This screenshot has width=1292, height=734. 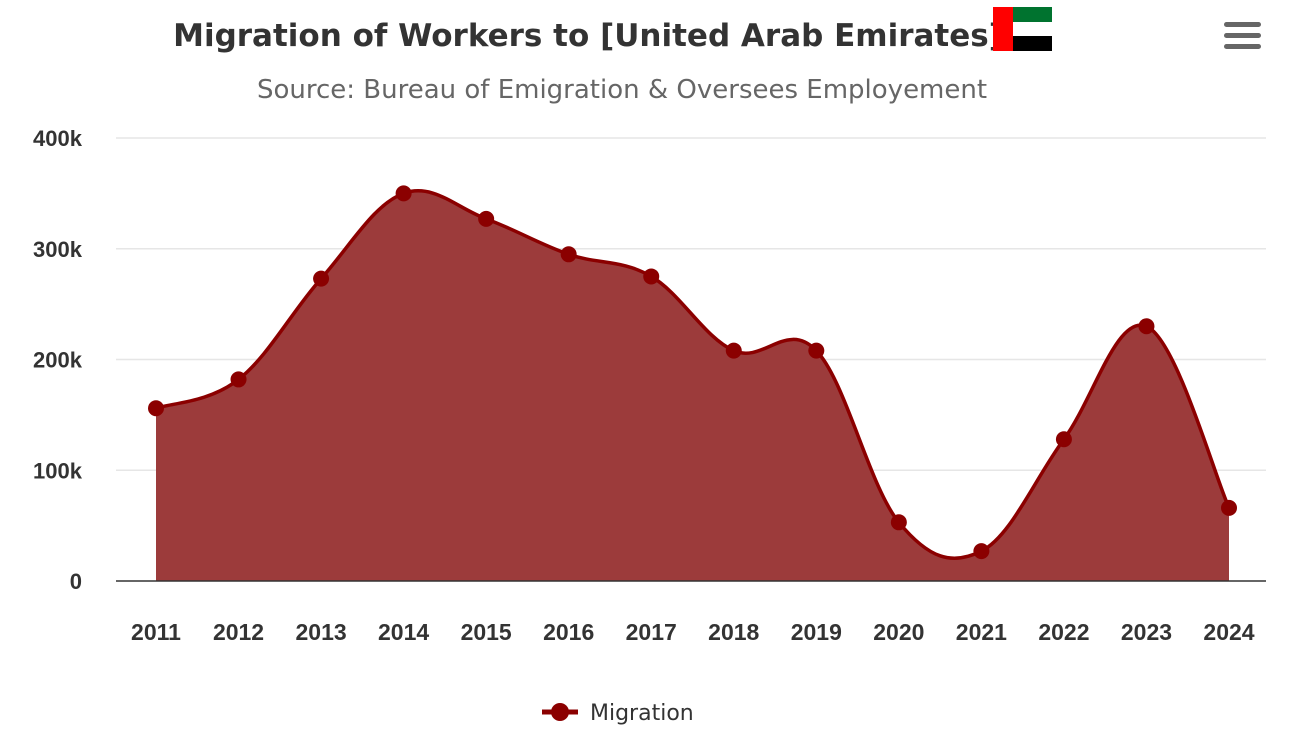 What do you see at coordinates (403, 632) in the screenshot?
I see `x-tick-label: 2014` at bounding box center [403, 632].